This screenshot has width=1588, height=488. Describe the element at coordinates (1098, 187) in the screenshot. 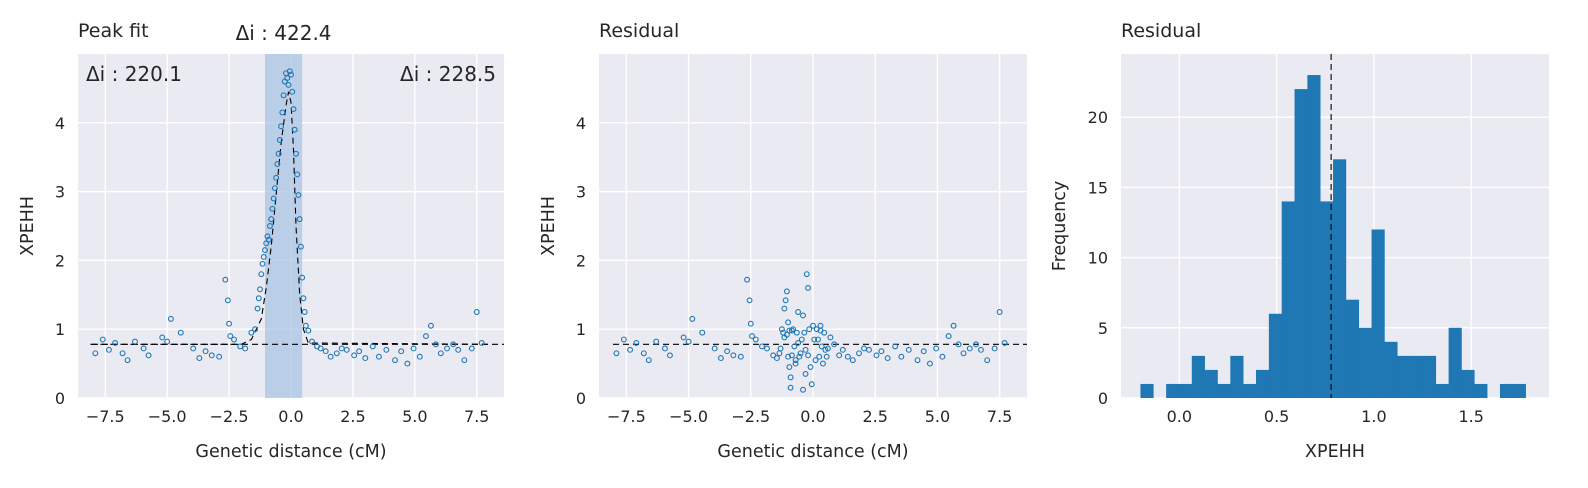

I see `y-tick-label: 15` at that location.